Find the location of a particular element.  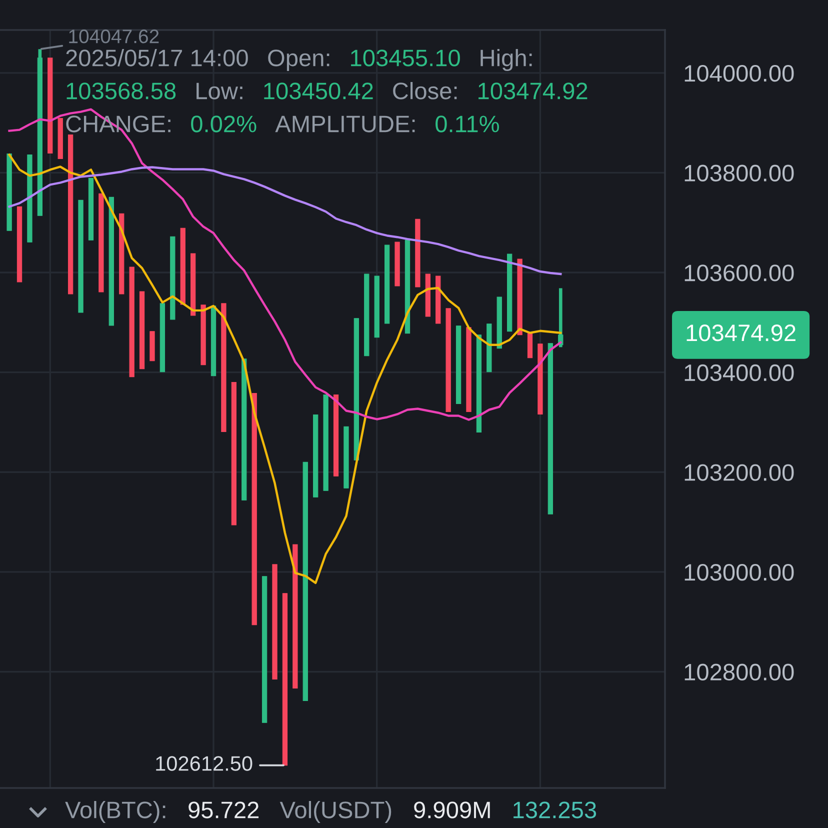

annotation: Open: is located at coordinates (299, 61).